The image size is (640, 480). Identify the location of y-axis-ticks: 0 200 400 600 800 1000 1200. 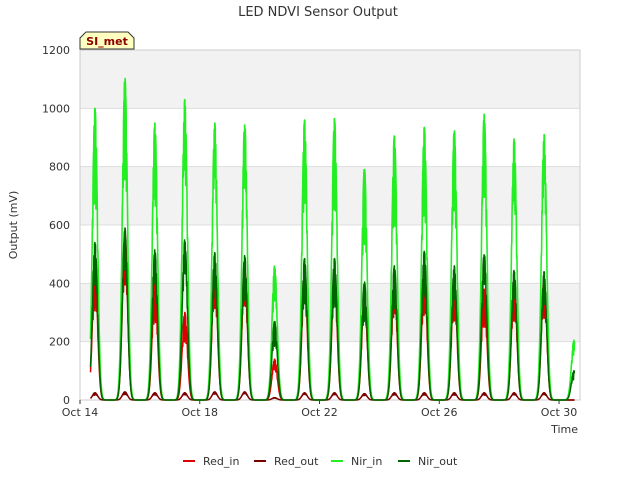
(56, 225).